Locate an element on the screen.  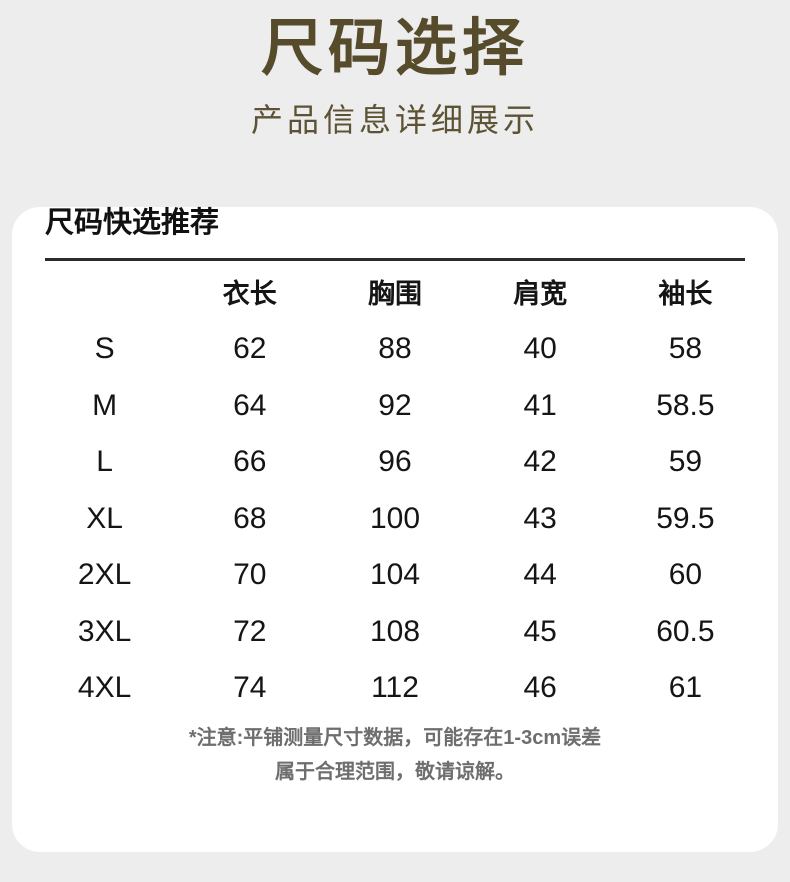
note-line-2: 属于合理范围，敬请谅解。 is located at coordinates (395, 771).